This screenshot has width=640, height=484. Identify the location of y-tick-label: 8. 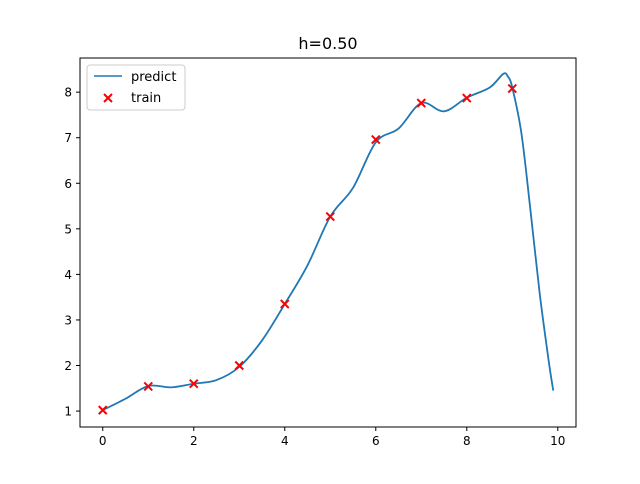
(68, 93).